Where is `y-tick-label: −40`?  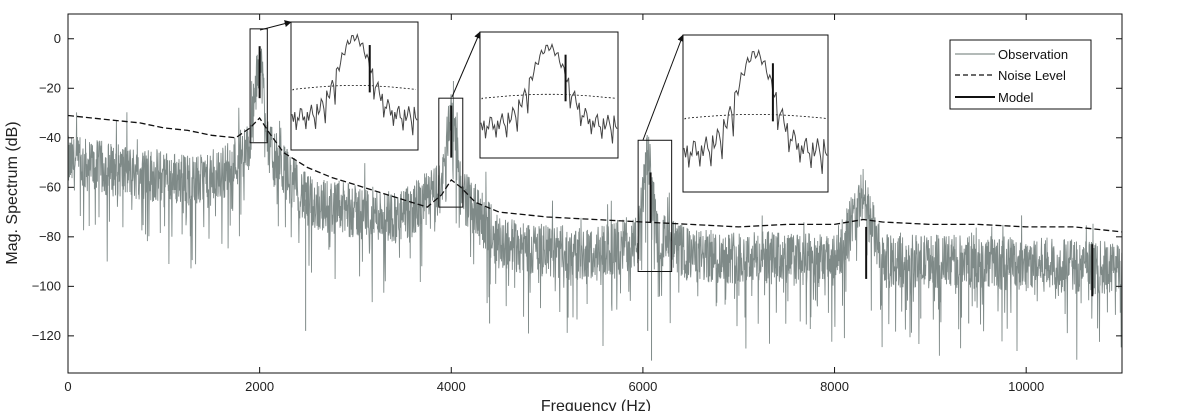 y-tick-label: −40 is located at coordinates (50, 137).